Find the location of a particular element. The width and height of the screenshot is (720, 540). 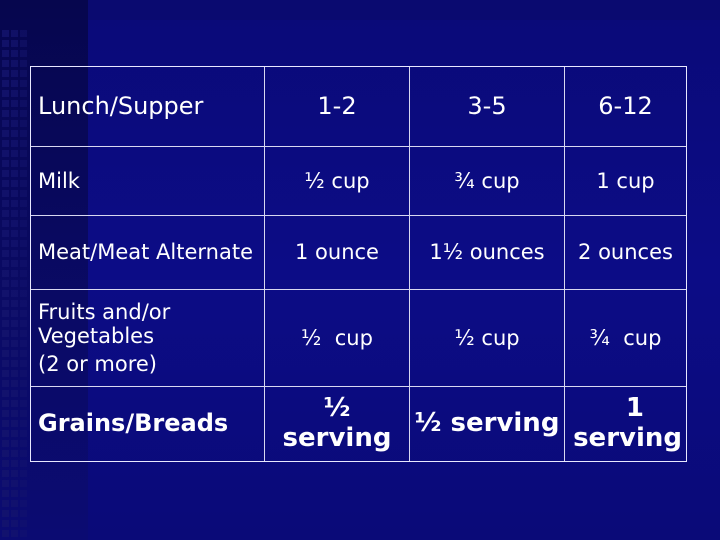

header-age-1-2: 1-2 is located at coordinates (337, 107).